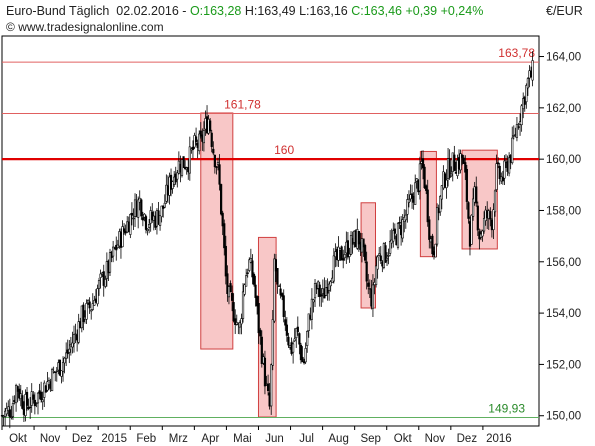 This screenshot has width=595, height=446. I want to click on level-label: 149,93, so click(506, 409).